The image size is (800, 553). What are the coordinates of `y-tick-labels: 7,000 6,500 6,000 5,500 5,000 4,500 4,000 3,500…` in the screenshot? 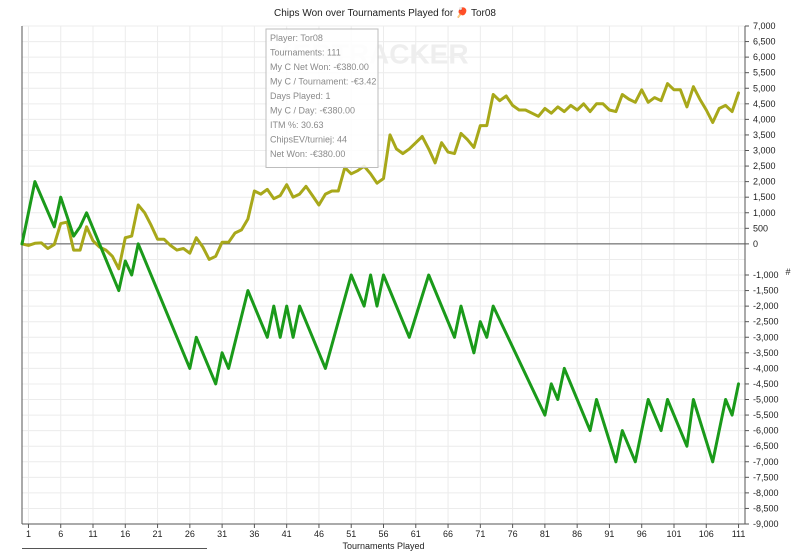 It's located at (762, 275).